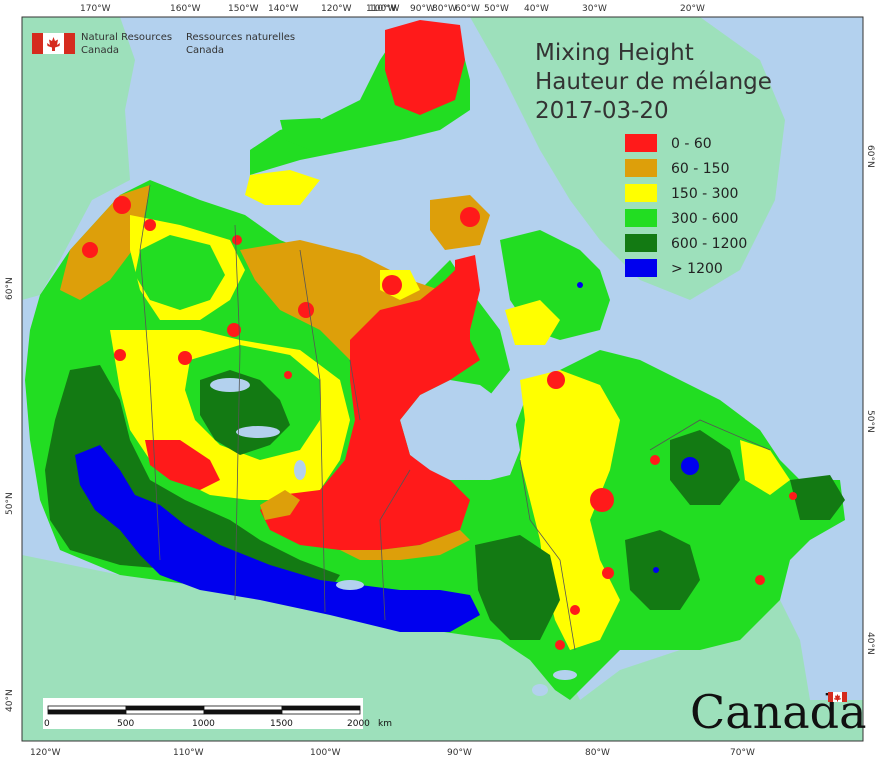 This screenshot has height=760, width=880. What do you see at coordinates (870, 156) in the screenshot?
I see `lat-right-60n: 60°N` at bounding box center [870, 156].